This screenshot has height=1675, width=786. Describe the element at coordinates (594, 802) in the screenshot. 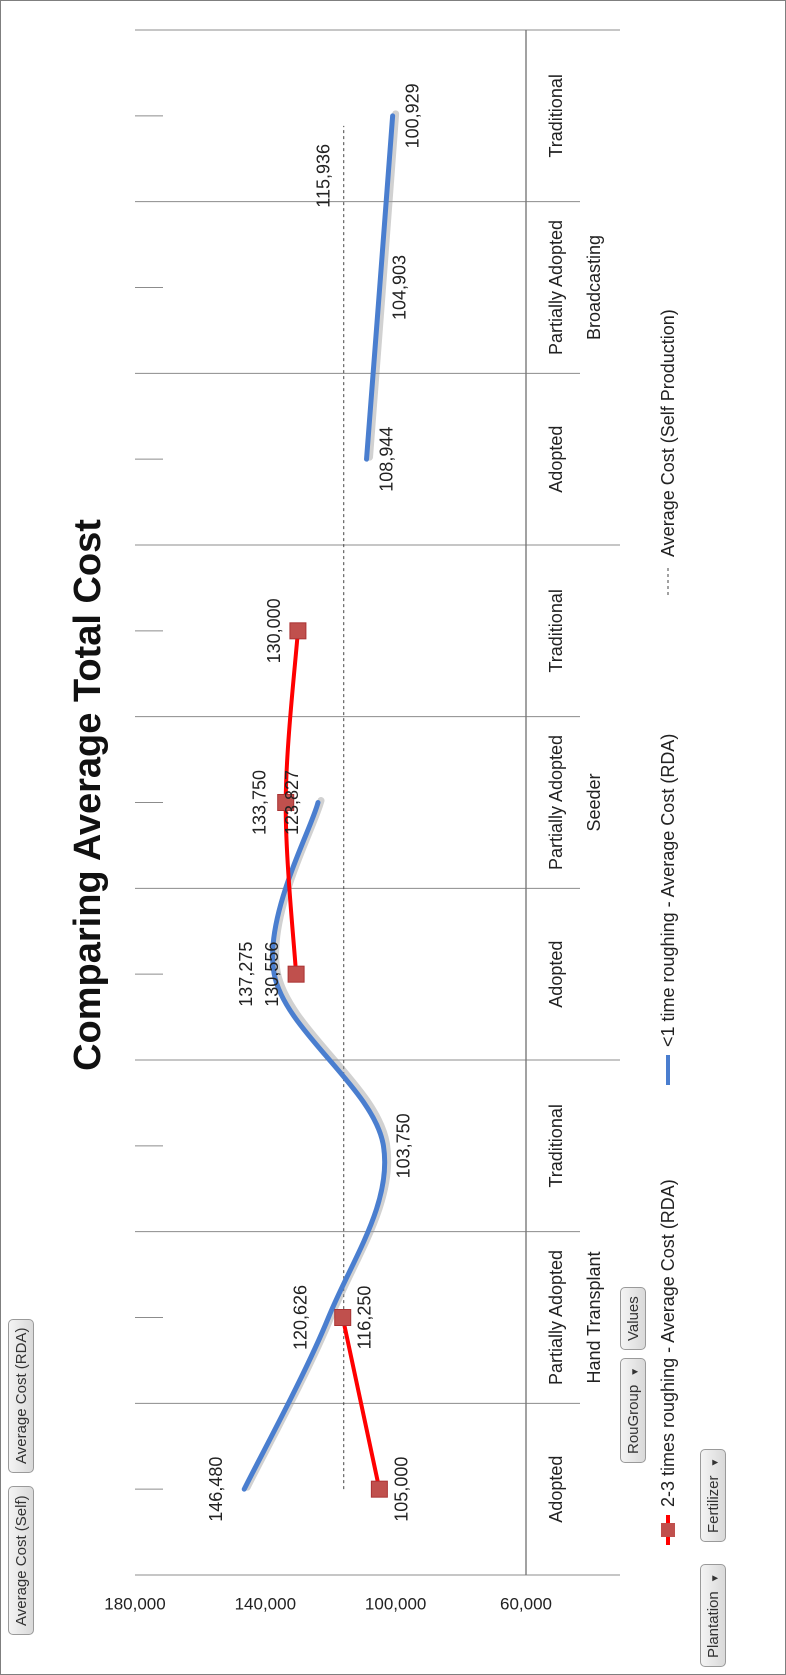

I see `x-group-label: Seeder` at that location.